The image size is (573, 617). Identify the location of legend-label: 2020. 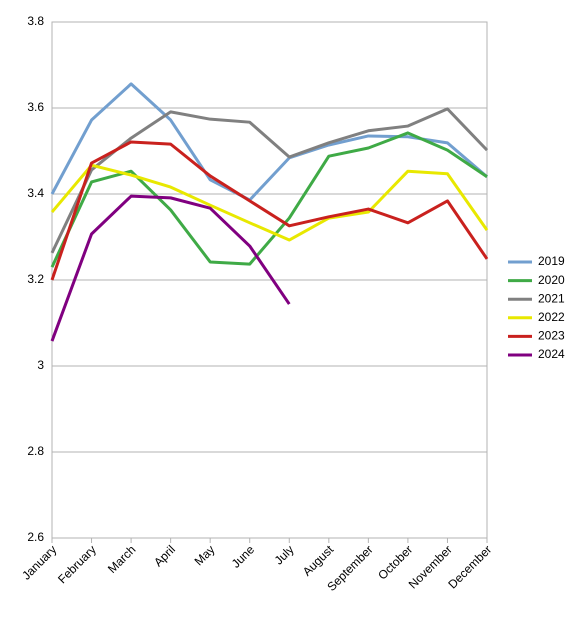
(551, 280).